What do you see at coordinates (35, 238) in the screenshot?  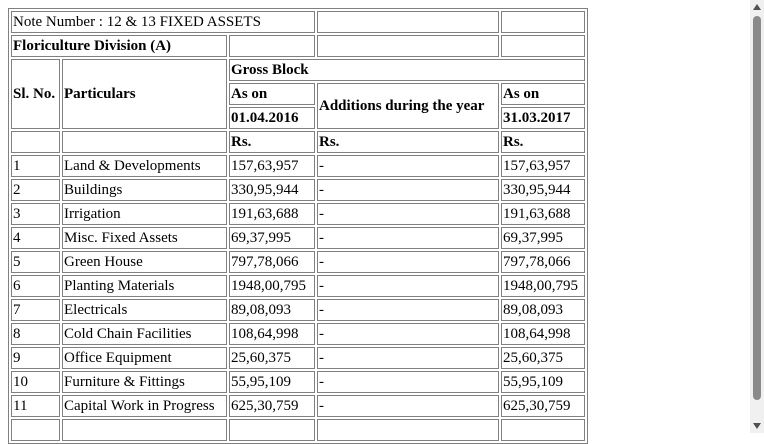 I see `sl-no-cell: 4` at bounding box center [35, 238].